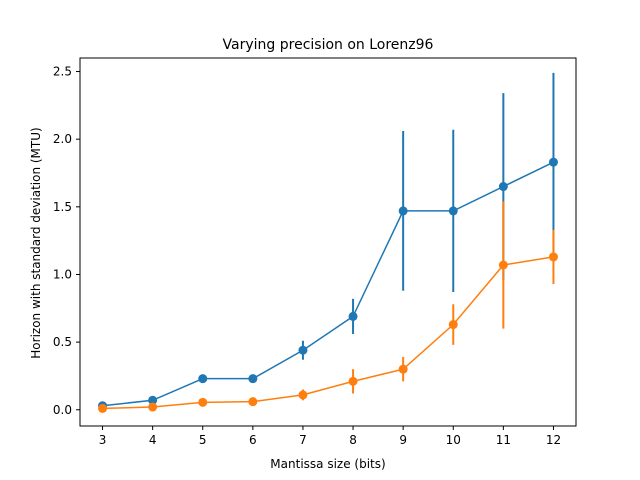  What do you see at coordinates (153, 440) in the screenshot?
I see `x-tick-label: 4` at bounding box center [153, 440].